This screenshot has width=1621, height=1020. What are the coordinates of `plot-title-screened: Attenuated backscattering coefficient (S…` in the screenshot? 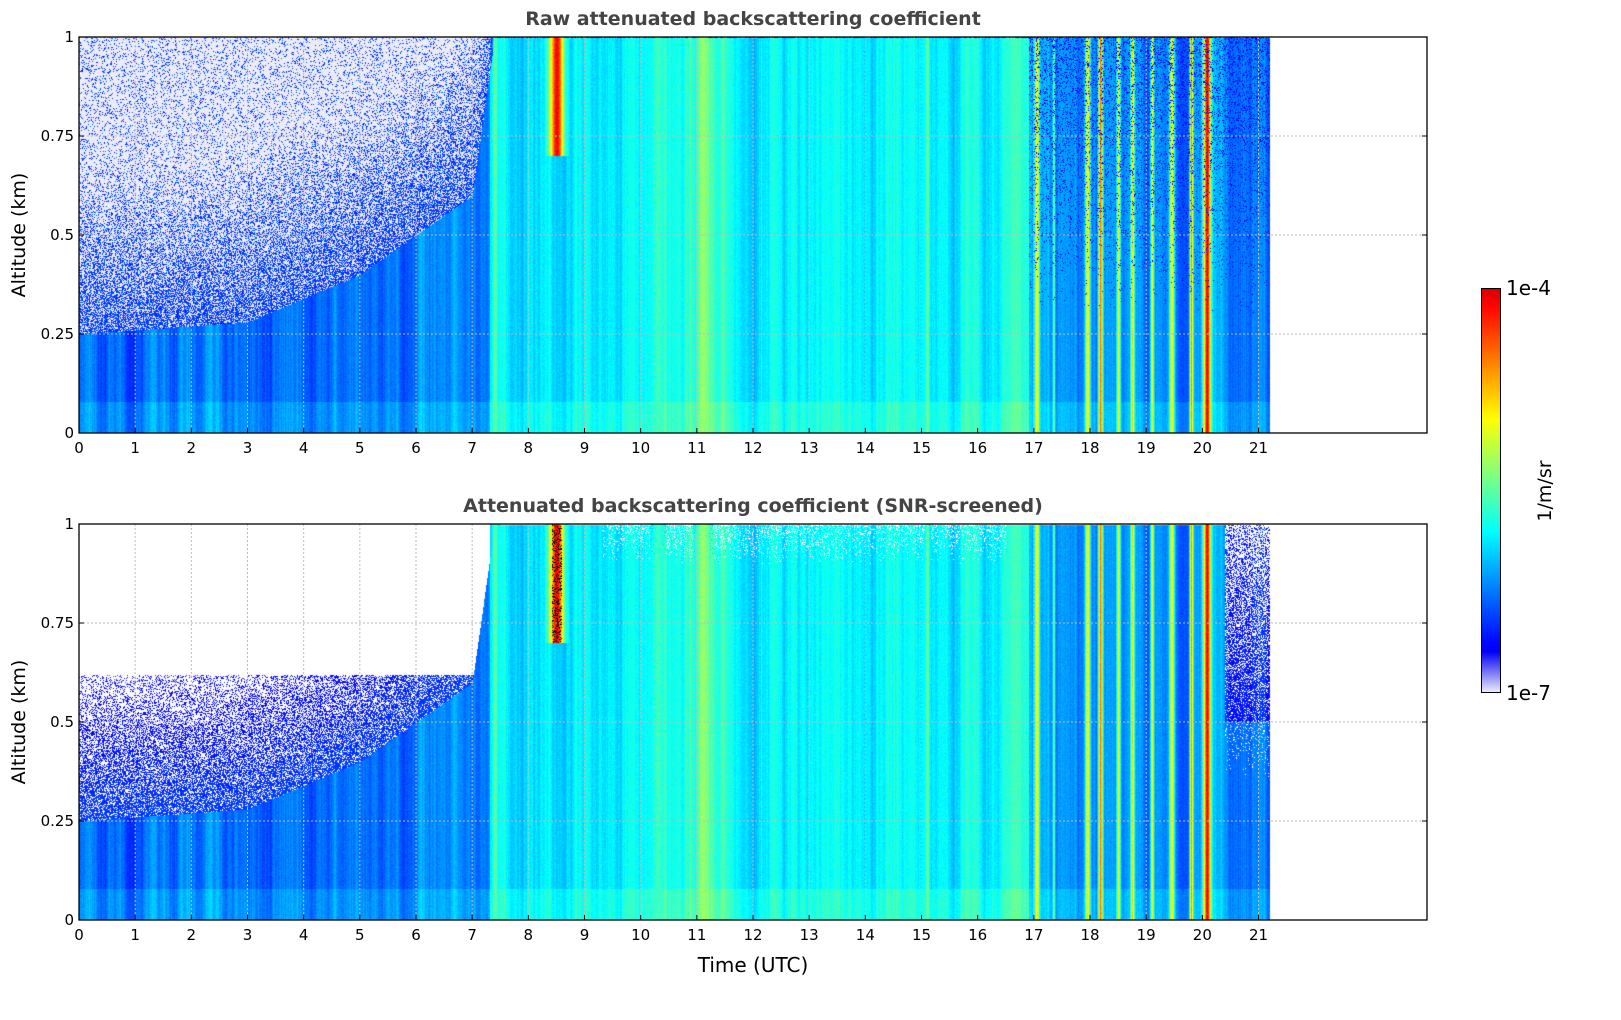 It's located at (753, 506).